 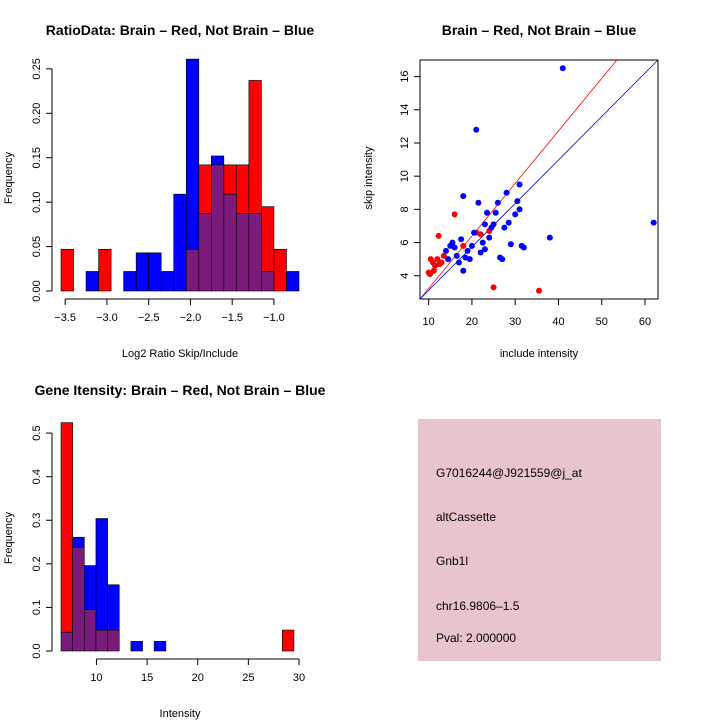 What do you see at coordinates (37, 113) in the screenshot?
I see `ratio-histogram-y-tick-label: 0.20` at bounding box center [37, 113].